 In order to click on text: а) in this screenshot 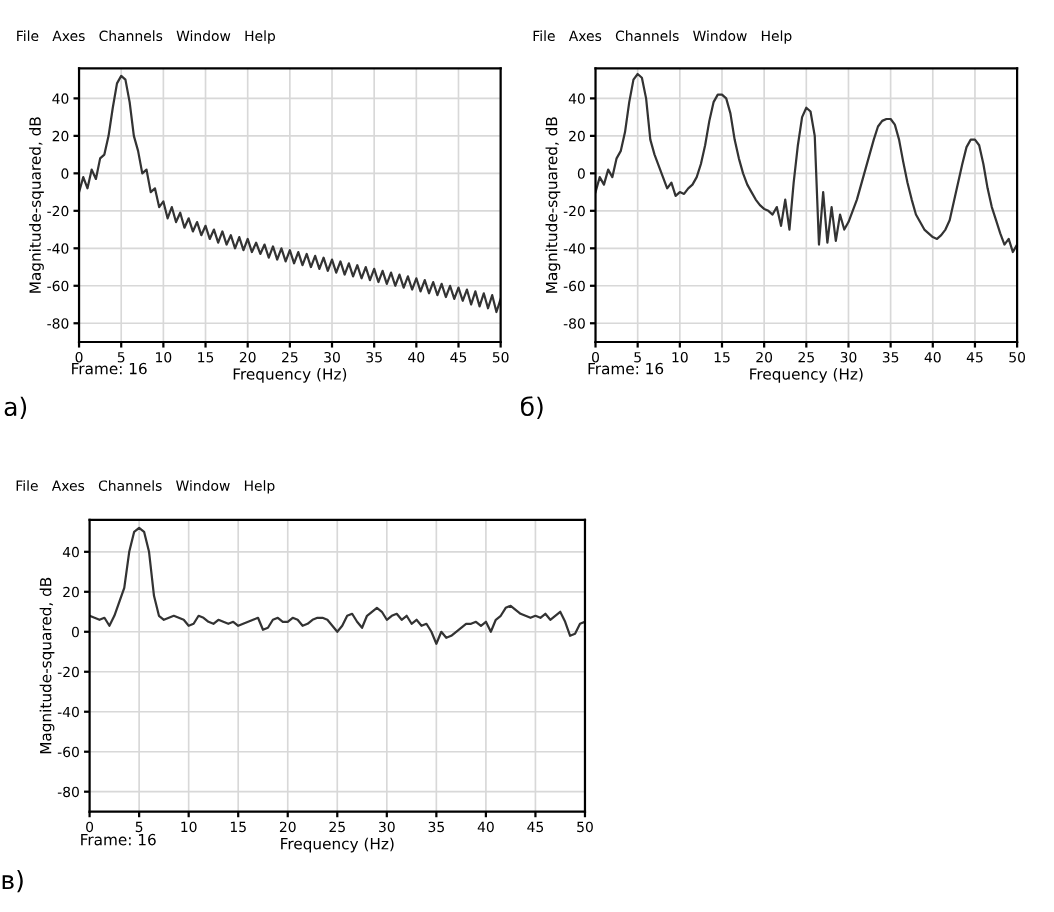, I will do `click(15, 408)`.